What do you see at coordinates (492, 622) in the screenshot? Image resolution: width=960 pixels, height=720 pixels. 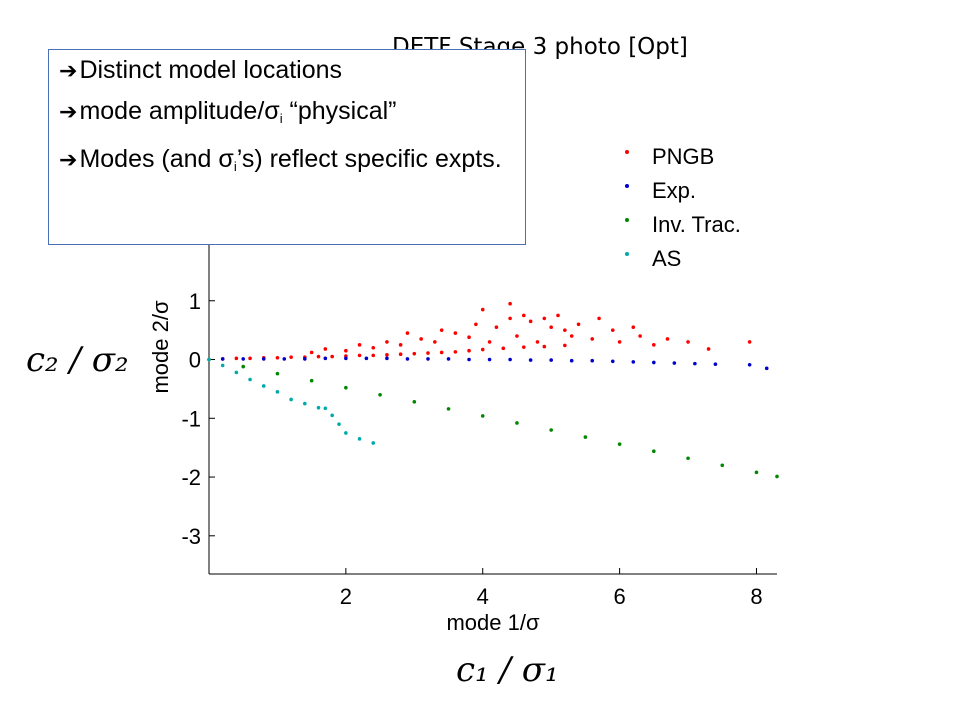 I see `x-axis-label: mode 1/σ` at bounding box center [492, 622].